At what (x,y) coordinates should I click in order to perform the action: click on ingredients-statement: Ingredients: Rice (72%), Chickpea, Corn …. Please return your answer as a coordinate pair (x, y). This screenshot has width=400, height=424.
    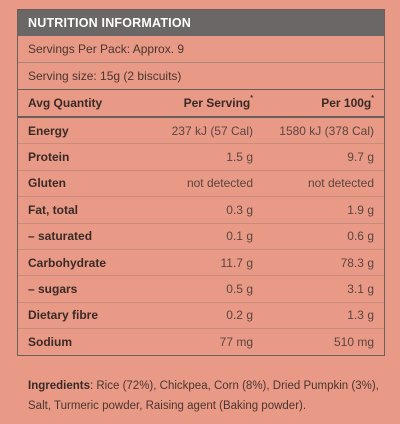
    Looking at the image, I should click on (208, 396).